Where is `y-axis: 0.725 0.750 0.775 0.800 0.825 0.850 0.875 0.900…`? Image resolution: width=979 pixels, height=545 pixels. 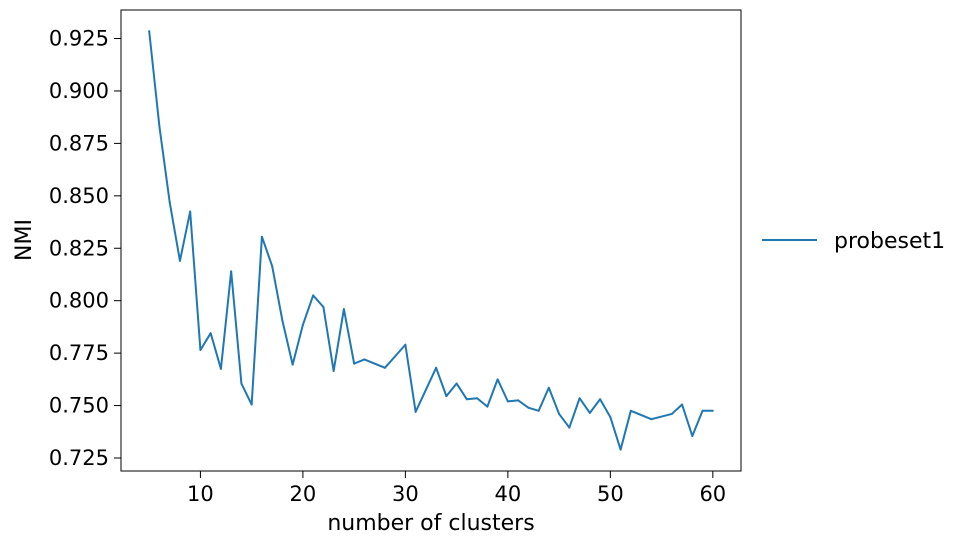 y-axis: 0.725 0.750 0.775 0.800 0.825 0.850 0.875 0.900… is located at coordinates (85, 248).